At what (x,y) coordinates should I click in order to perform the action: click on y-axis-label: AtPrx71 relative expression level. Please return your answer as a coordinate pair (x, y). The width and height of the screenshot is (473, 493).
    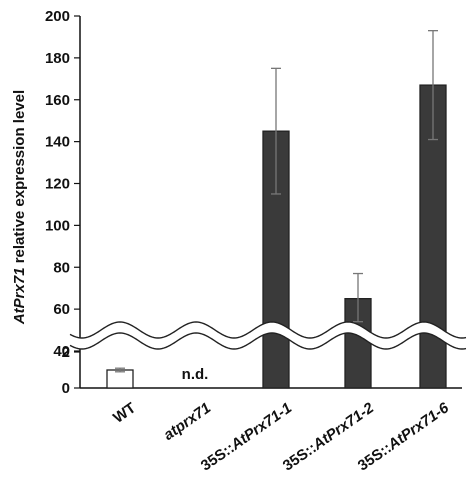
    Looking at the image, I should click on (19, 207).